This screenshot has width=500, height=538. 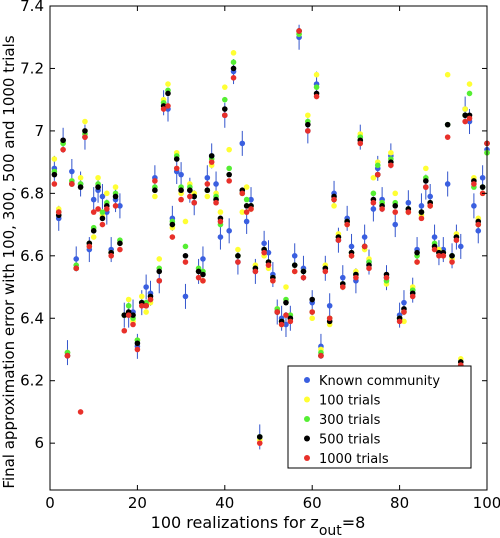 I want to click on x-tick-labels: 0 20 40 60 80 100, so click(x=272, y=503).